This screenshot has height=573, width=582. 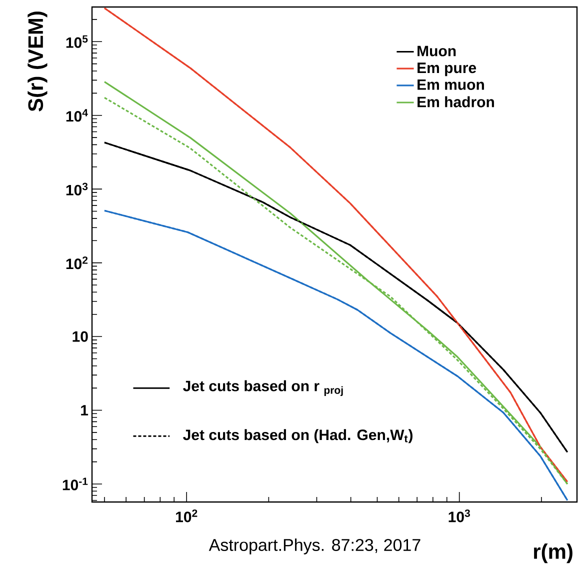 What do you see at coordinates (553, 554) in the screenshot?
I see `x-axis-title: r(m)` at bounding box center [553, 554].